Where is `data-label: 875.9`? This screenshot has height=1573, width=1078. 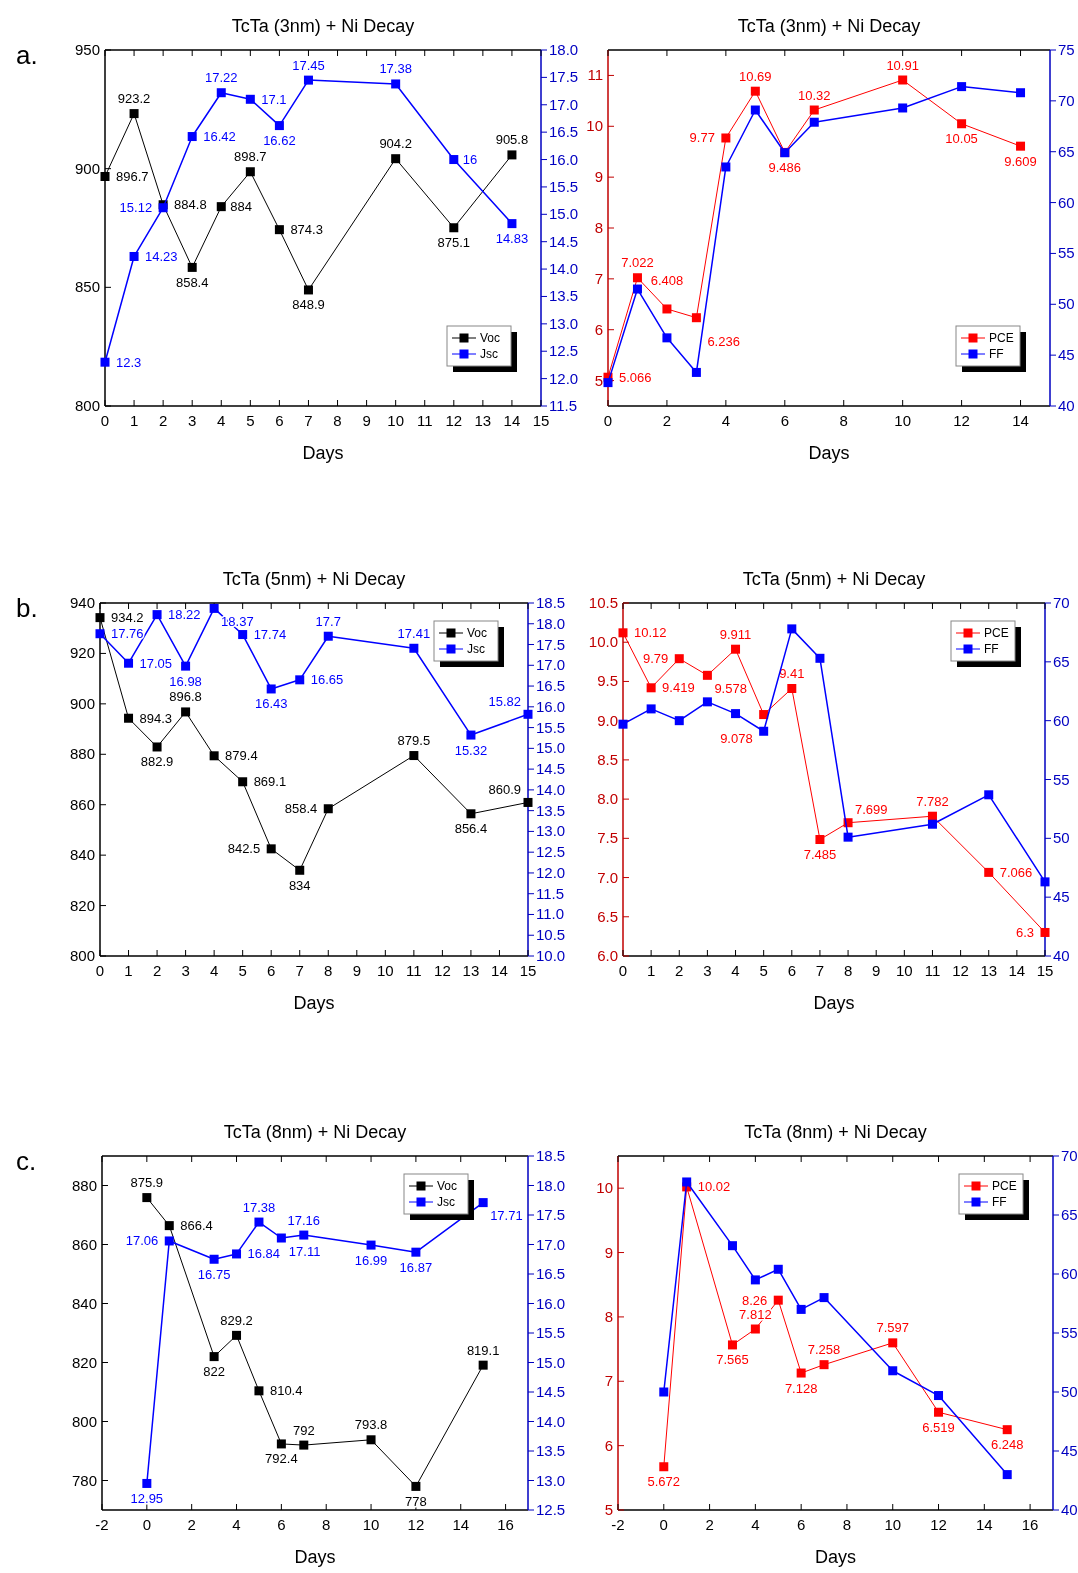 data-label: 875.9 is located at coordinates (147, 1183).